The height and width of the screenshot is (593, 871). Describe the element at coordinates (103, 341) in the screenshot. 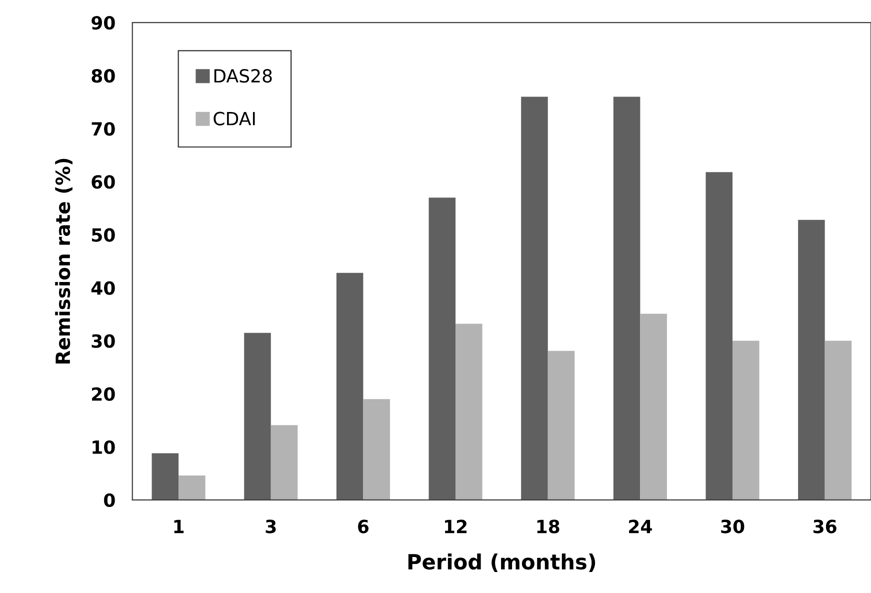

I see `y-tick-label: 30` at that location.